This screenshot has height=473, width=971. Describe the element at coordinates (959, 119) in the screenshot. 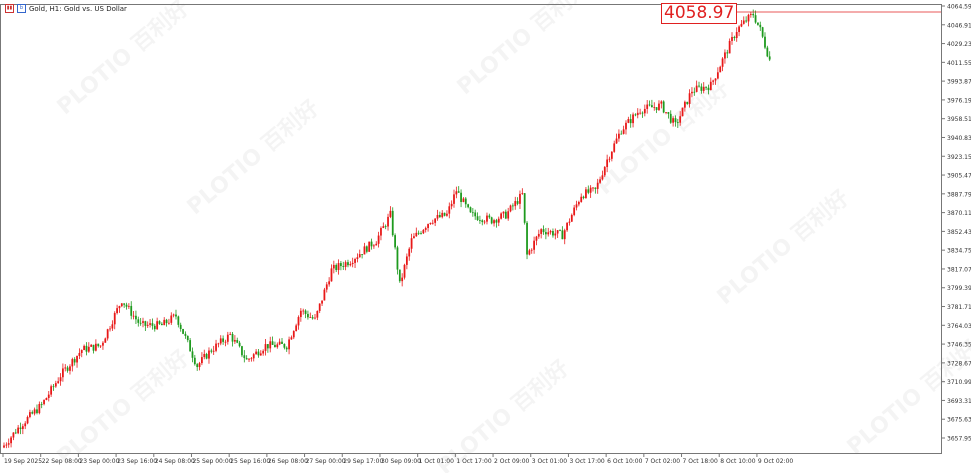

I see `y-tick-label: 3958.51` at that location.